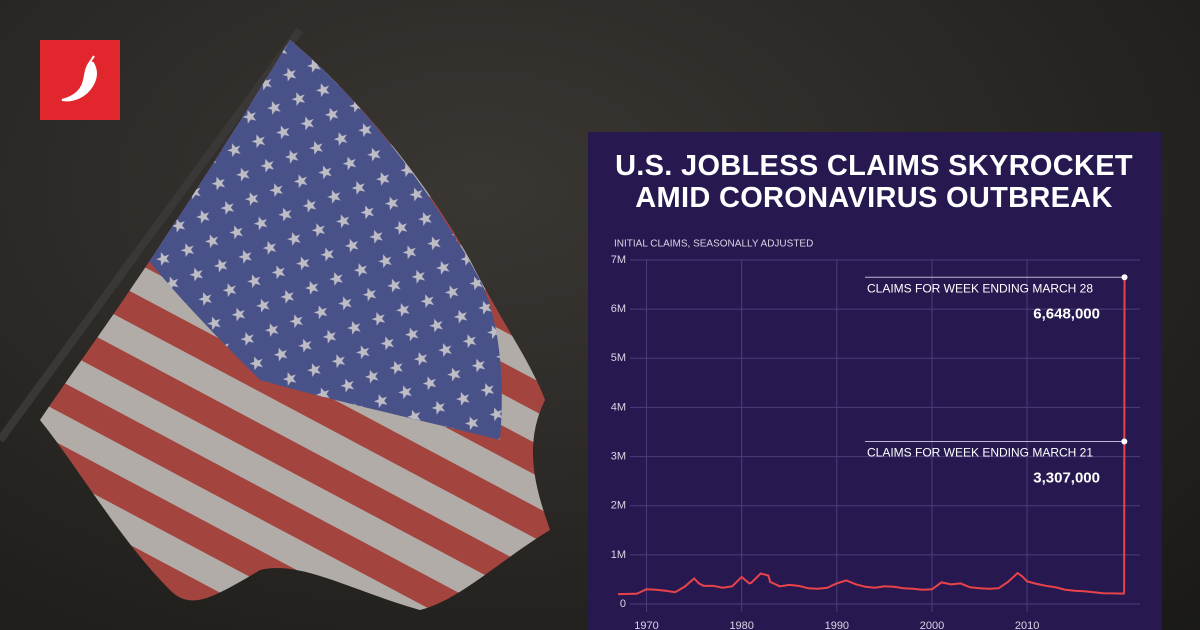  What do you see at coordinates (618, 407) in the screenshot?
I see `y-tick-label: 4M` at bounding box center [618, 407].